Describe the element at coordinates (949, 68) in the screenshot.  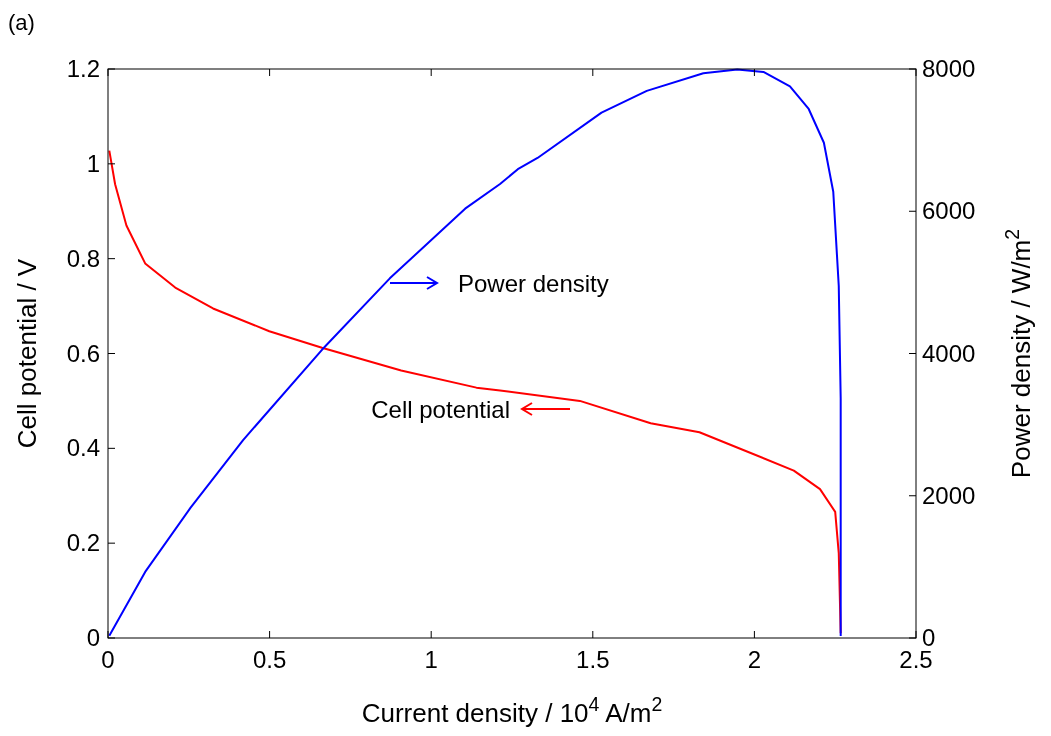
I see `y2-tick-label: 8000` at that location.